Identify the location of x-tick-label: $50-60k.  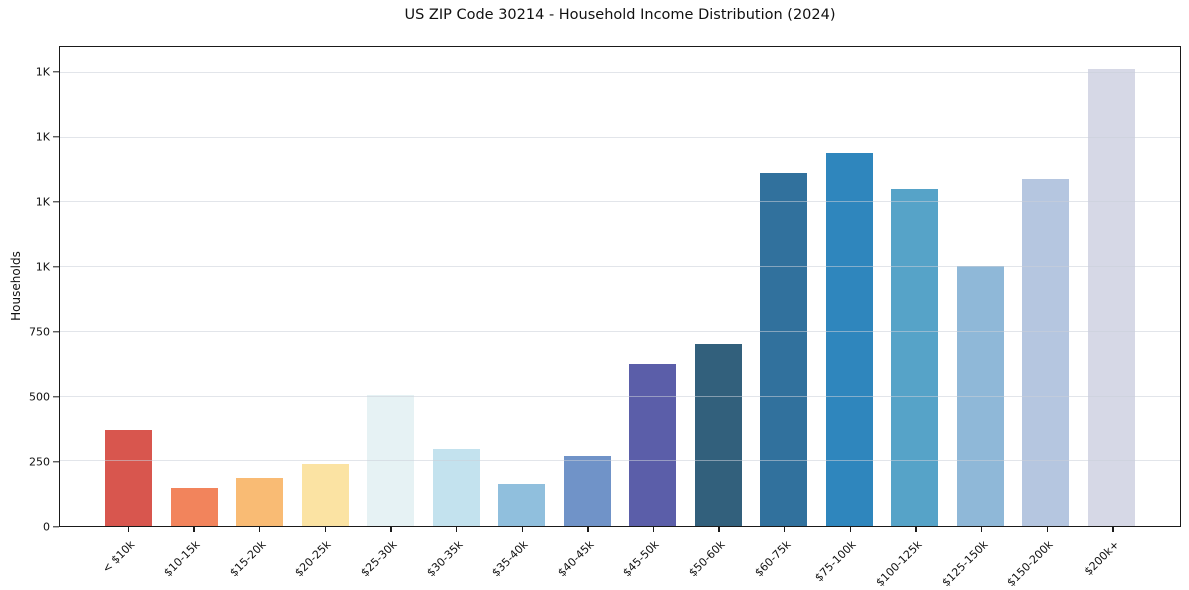
(707, 559).